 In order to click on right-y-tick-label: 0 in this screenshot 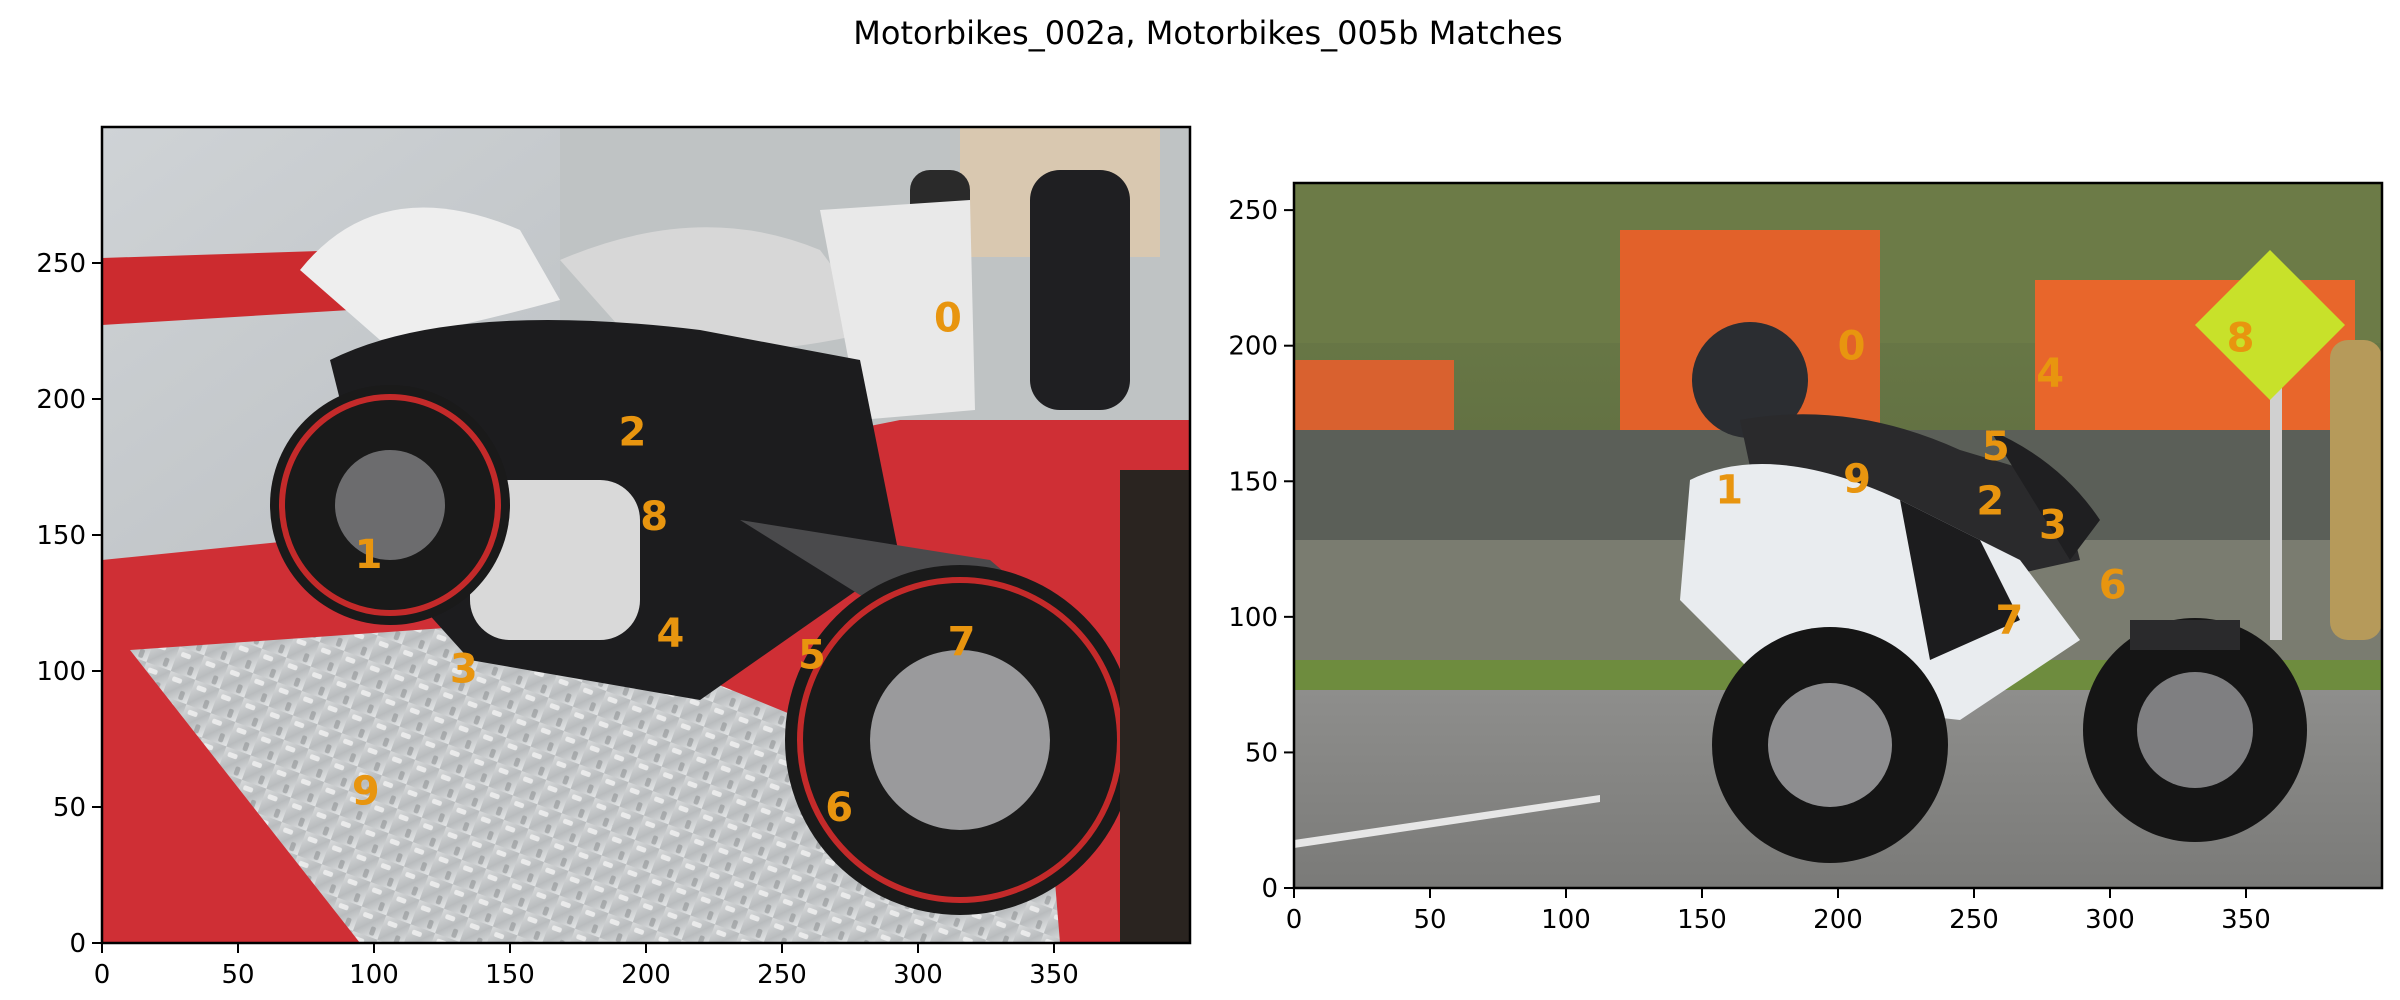, I will do `click(1269, 889)`.